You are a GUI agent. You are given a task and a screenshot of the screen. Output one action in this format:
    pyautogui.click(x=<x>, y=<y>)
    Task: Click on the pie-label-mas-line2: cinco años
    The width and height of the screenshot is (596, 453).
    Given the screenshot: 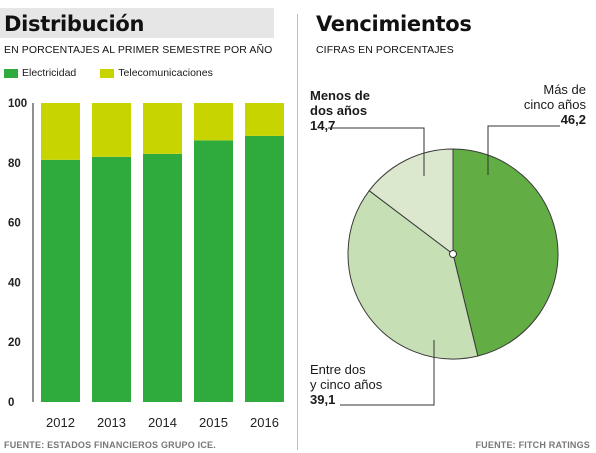 What is the action you would take?
    pyautogui.click(x=554, y=104)
    